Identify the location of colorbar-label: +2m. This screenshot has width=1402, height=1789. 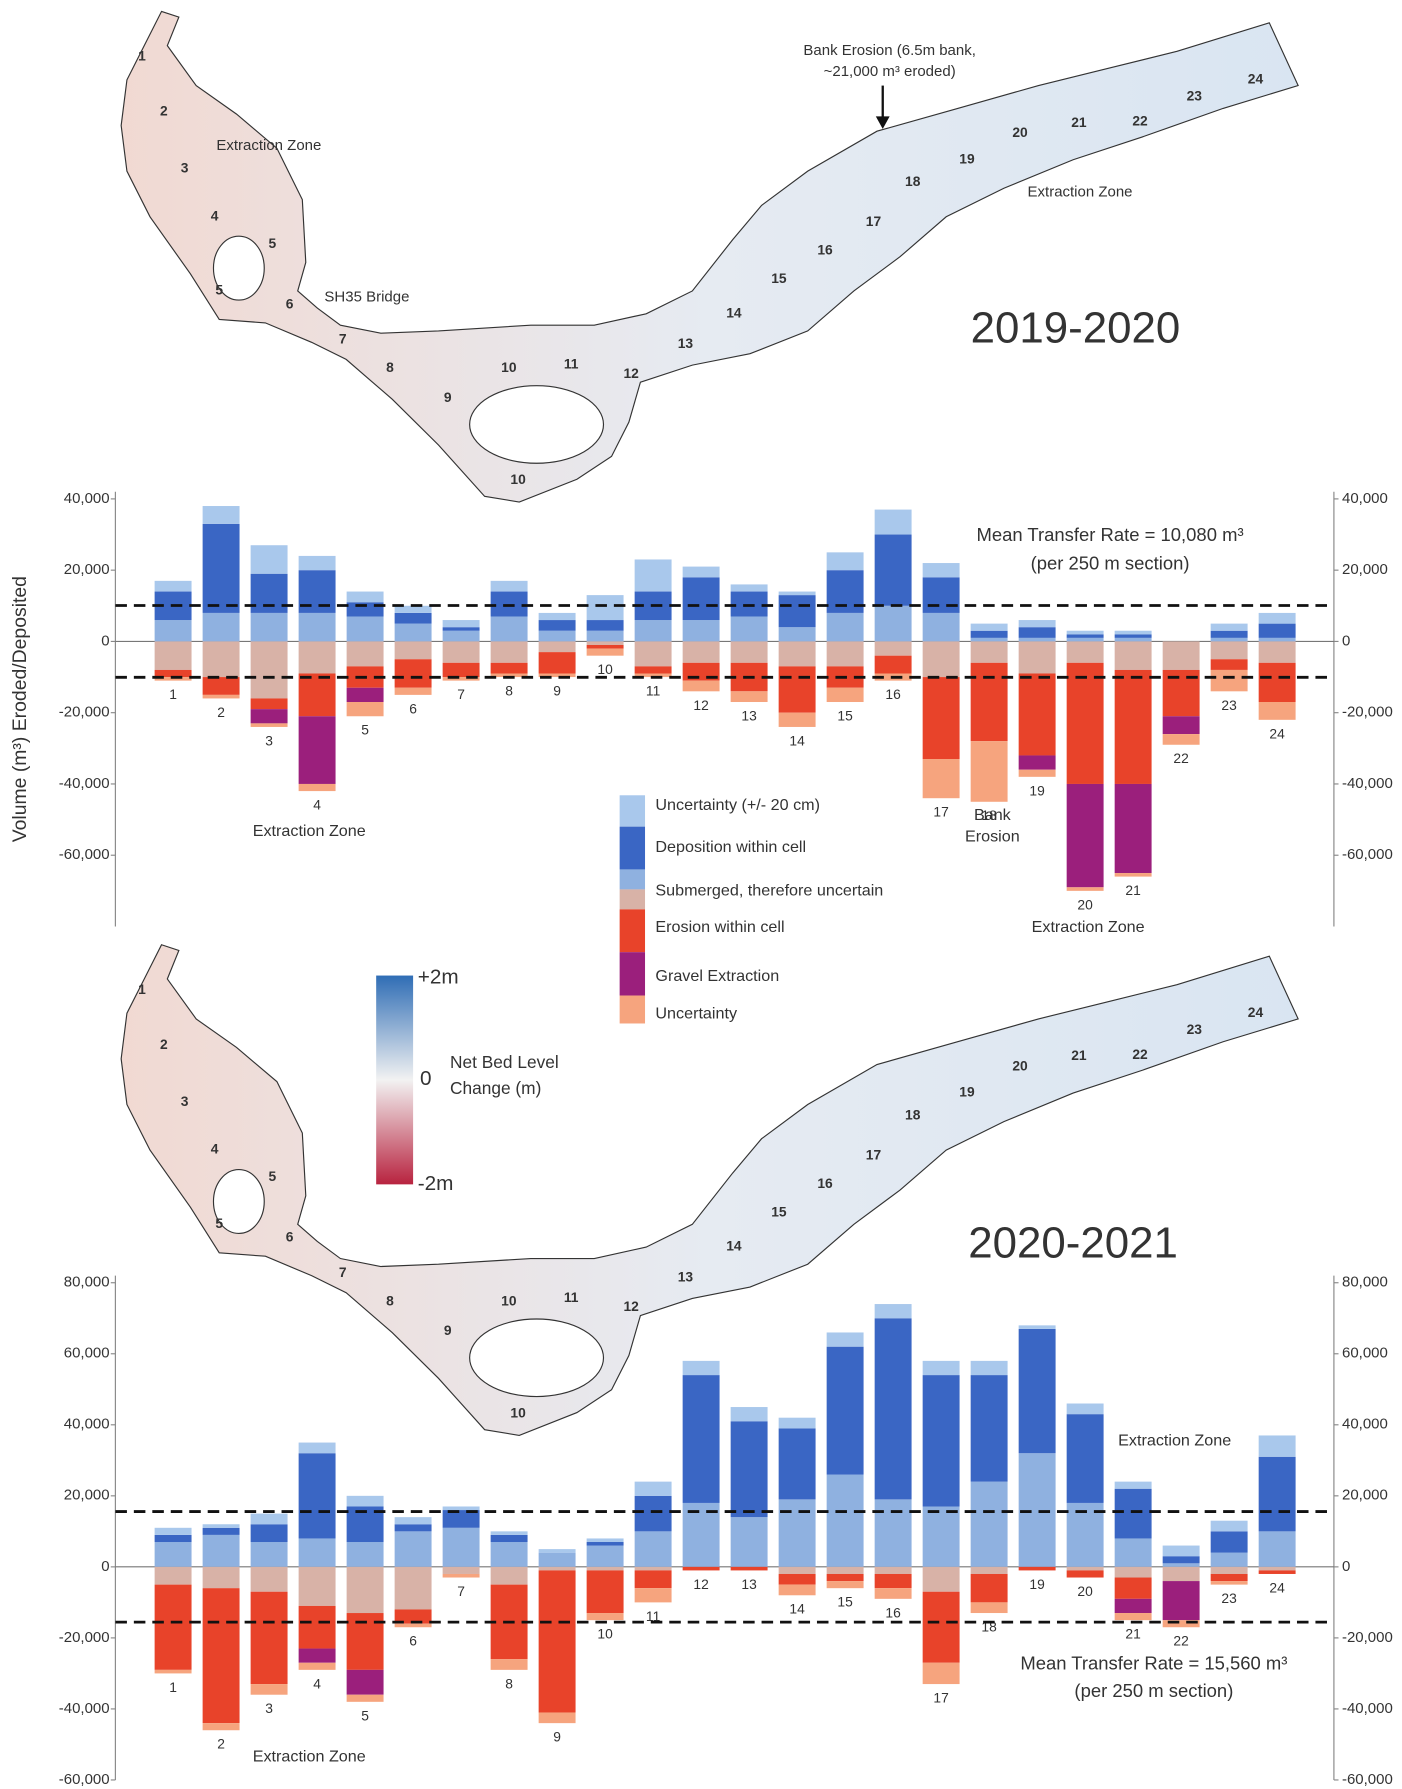
(438, 976).